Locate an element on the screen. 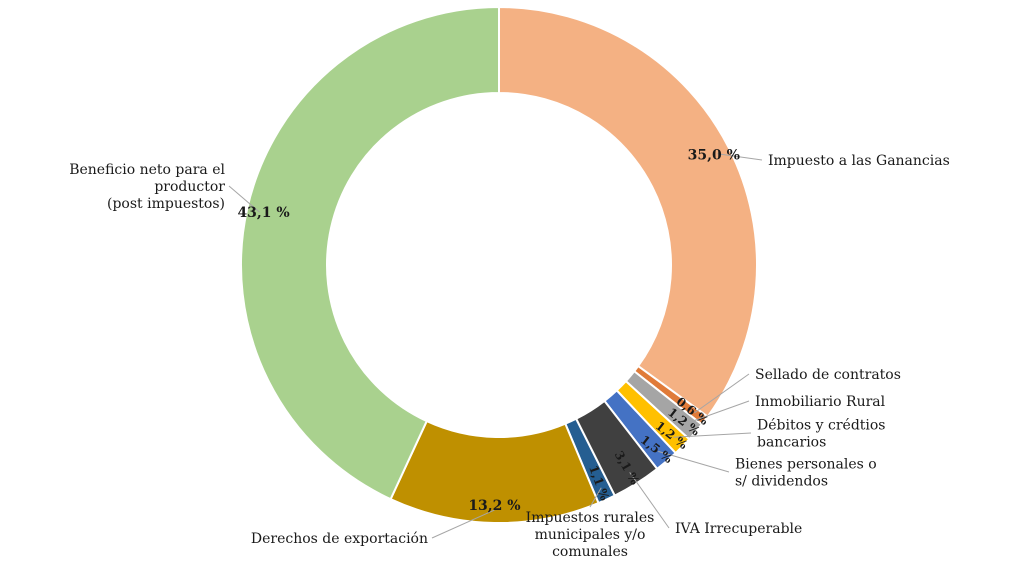  category-label-4: Débitos y crédtios bancarios is located at coordinates (821, 434).